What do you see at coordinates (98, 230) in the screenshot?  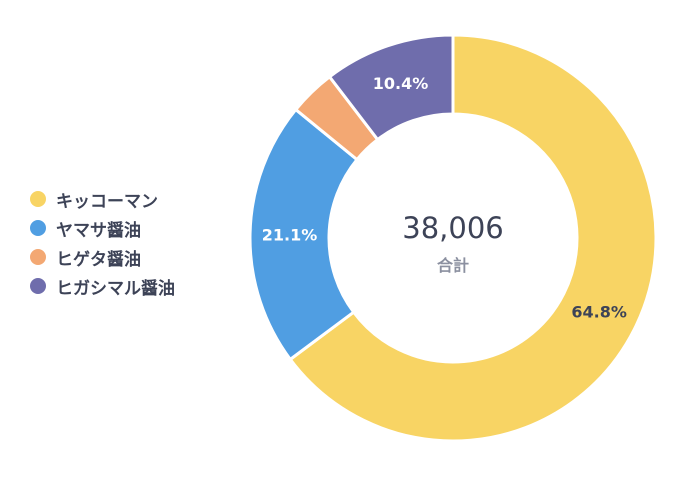 I see `legend-label: ヤマサ醤油` at bounding box center [98, 230].